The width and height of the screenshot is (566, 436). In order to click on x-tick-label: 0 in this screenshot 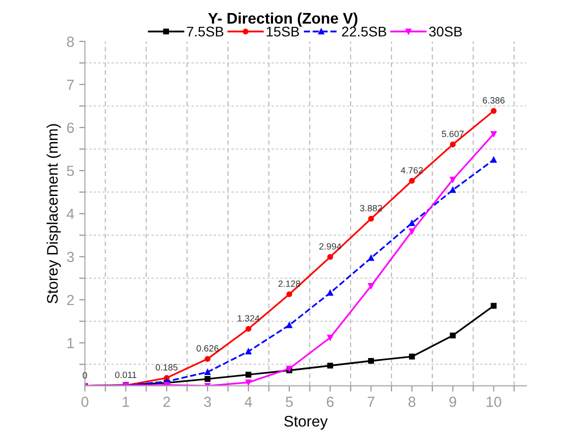, I will do `click(84, 401)`.